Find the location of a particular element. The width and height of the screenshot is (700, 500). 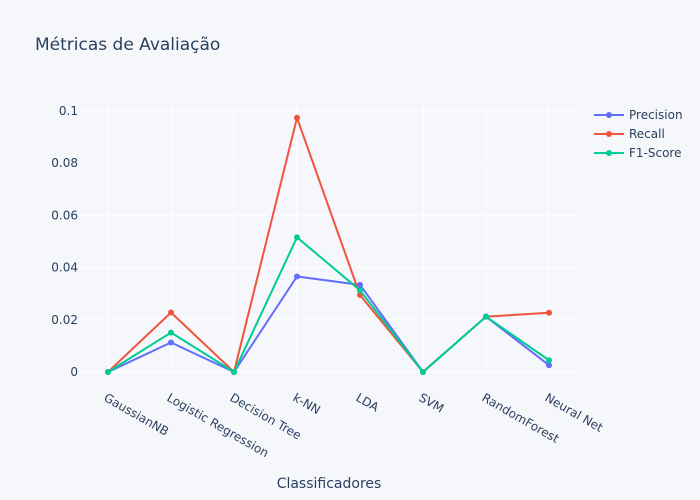

y-tick-label: 0.04 is located at coordinates (64, 268).